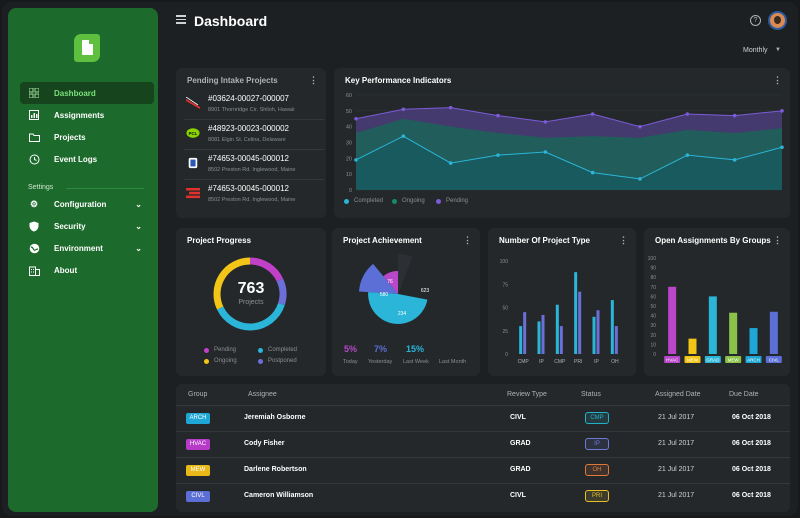 The height and width of the screenshot is (518, 800). I want to click on sidebar-item-event-logs: Event Logs, so click(87, 159).